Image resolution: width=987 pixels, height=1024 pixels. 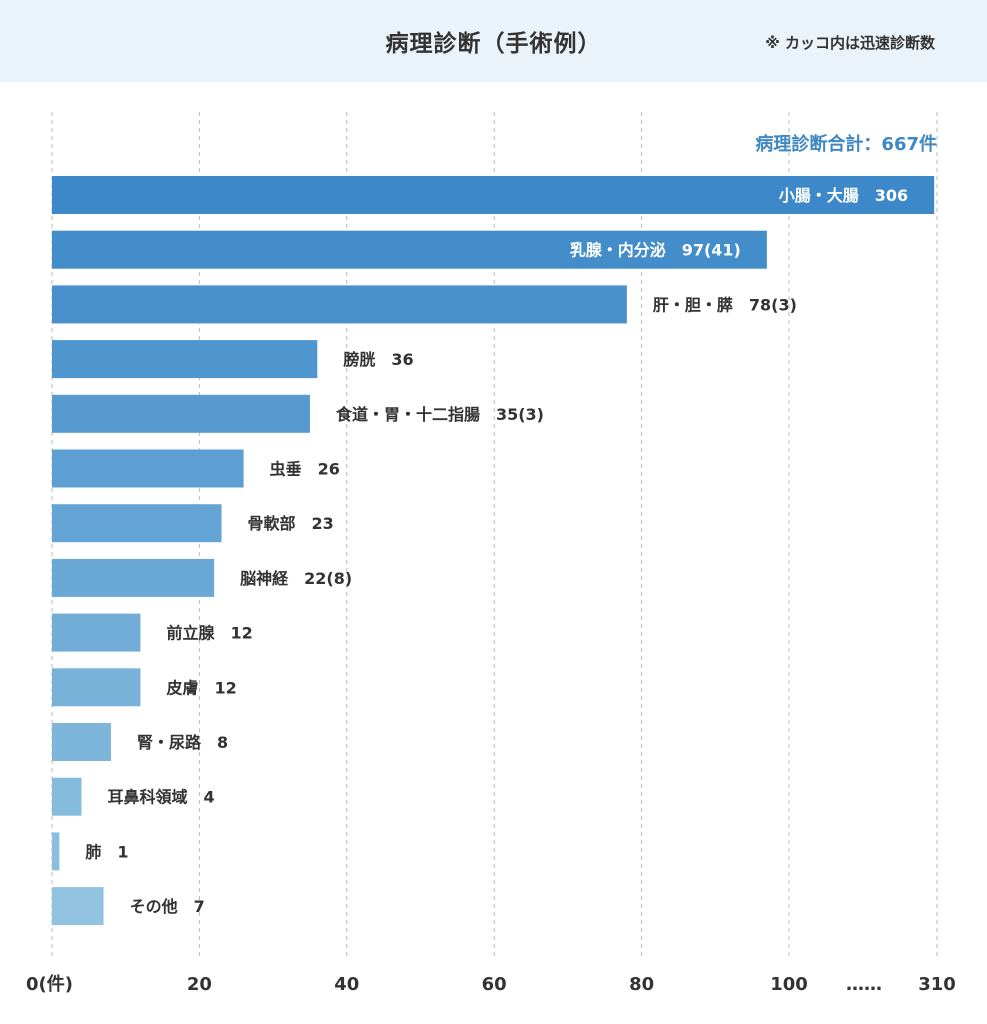 What do you see at coordinates (493, 44) in the screenshot?
I see `chart-title: 病理診断（手術例）` at bounding box center [493, 44].